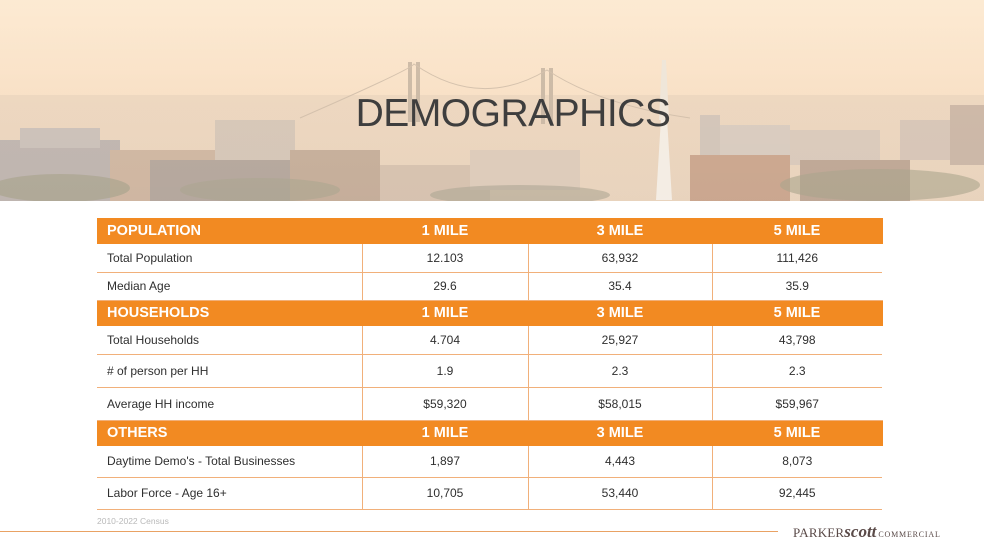  Describe the element at coordinates (797, 340) in the screenshot. I see `cell-5-mile: 43,798` at that location.